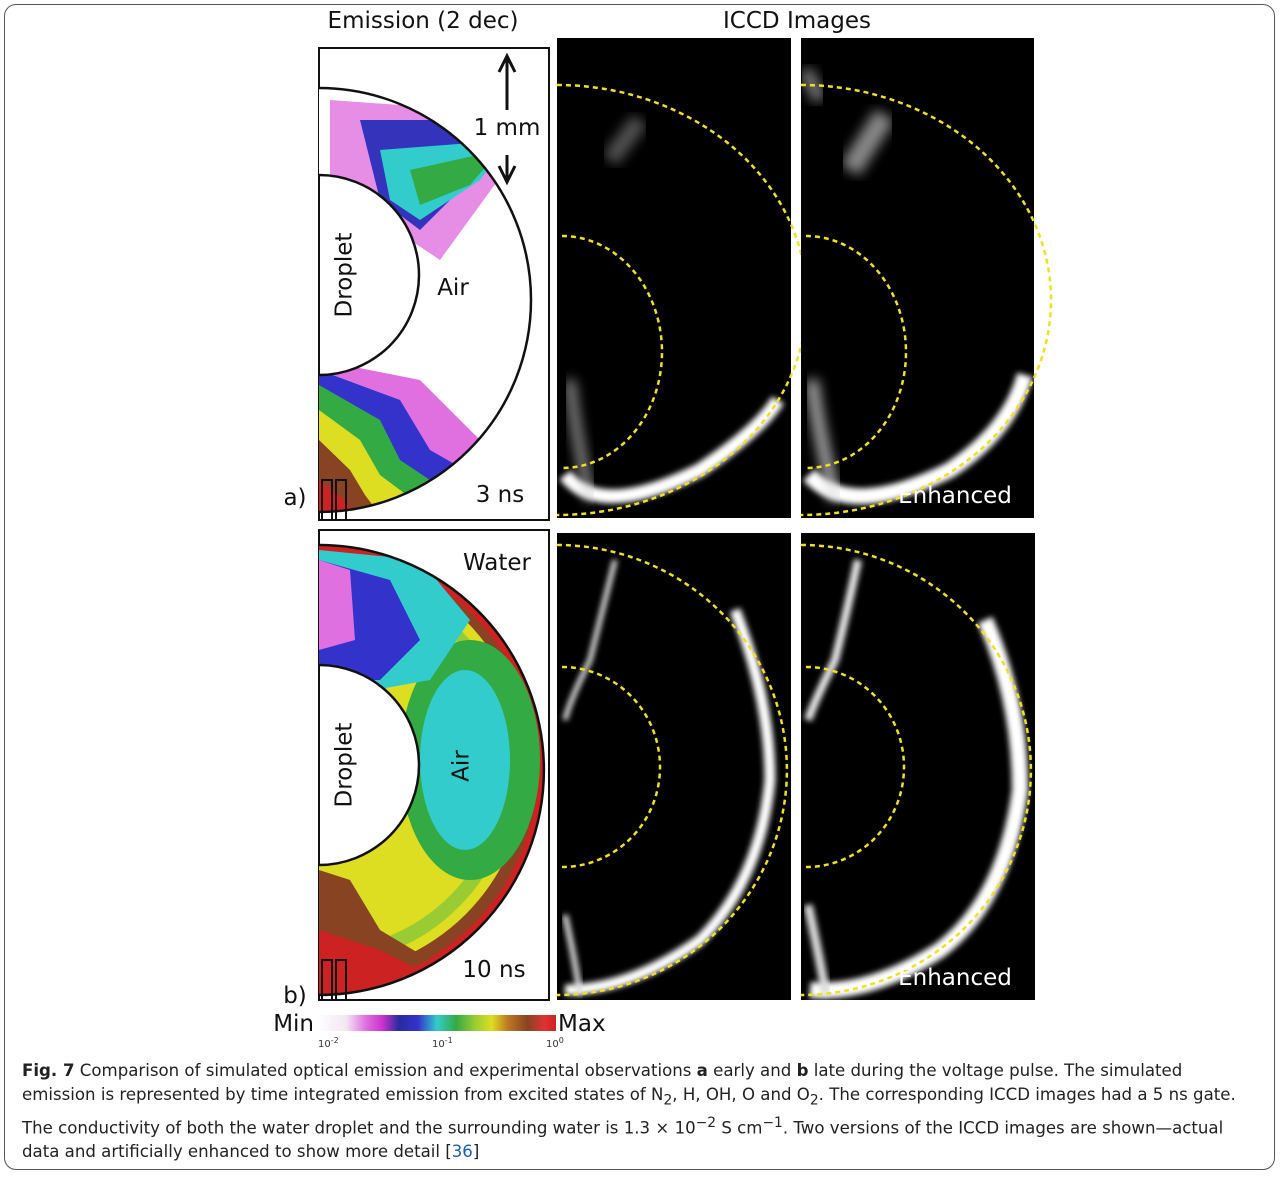  I want to click on citation-link: 36, so click(462, 1152).